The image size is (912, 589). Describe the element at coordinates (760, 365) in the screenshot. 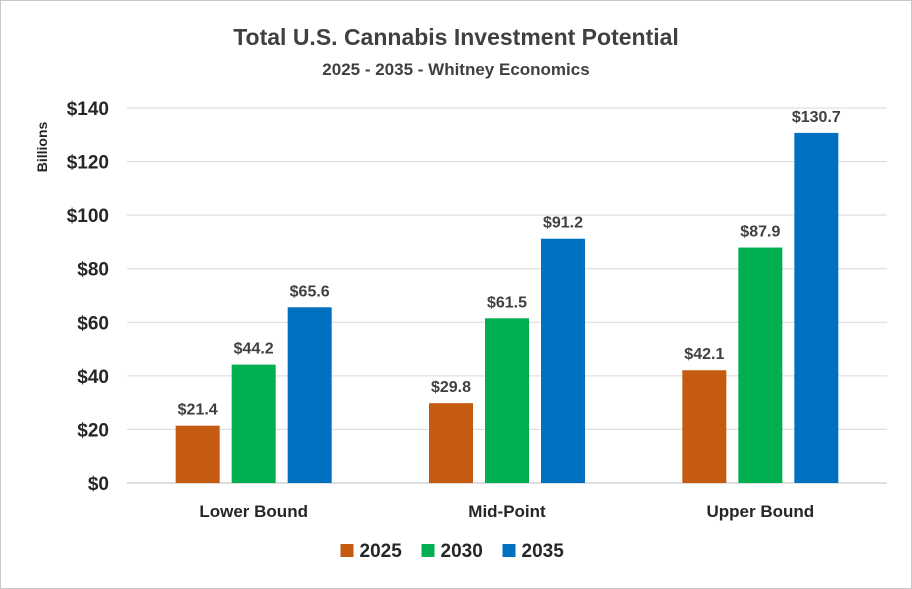

I see `bar-2030-upper-bound` at that location.